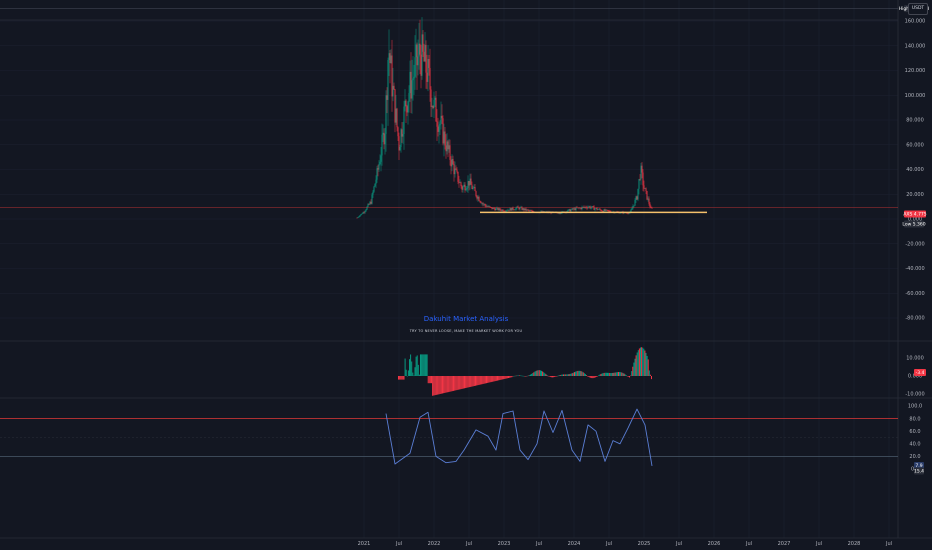 This screenshot has height=550, width=932. Describe the element at coordinates (525, 371) in the screenshot. I see `oscillator-pane` at that location.